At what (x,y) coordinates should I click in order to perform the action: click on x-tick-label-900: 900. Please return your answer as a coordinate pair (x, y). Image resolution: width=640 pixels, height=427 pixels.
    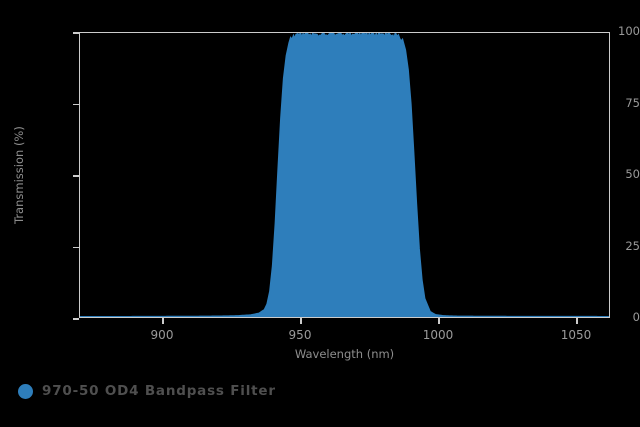
    Looking at the image, I should click on (162, 335).